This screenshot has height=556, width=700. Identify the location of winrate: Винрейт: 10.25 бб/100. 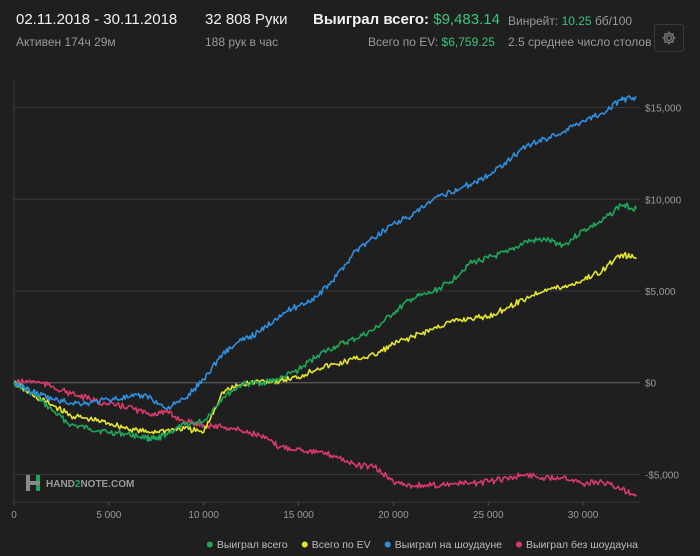
(570, 21).